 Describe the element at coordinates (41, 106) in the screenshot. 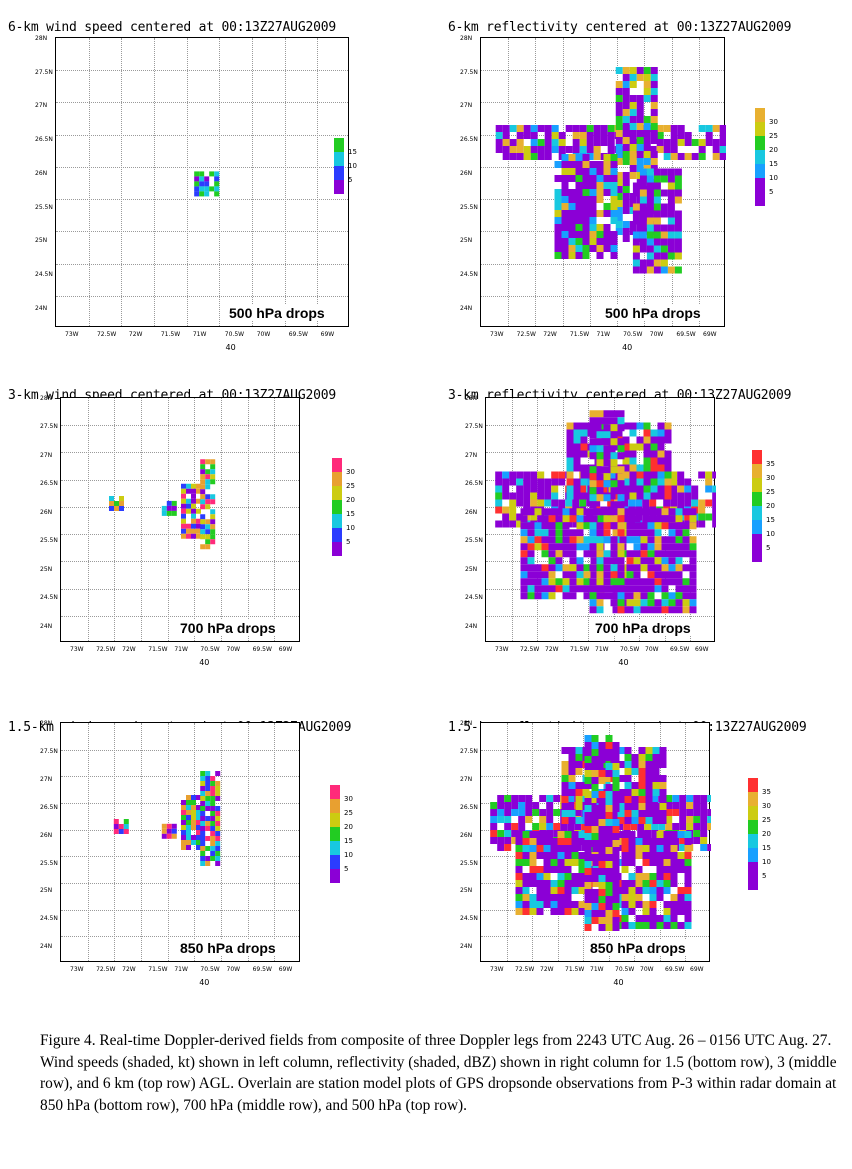

I see `y-tick-label: 27N` at that location.